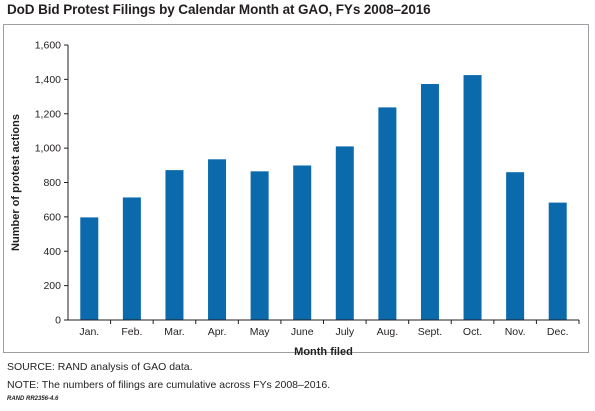  I want to click on x-tick-label: Jan., so click(89, 332).